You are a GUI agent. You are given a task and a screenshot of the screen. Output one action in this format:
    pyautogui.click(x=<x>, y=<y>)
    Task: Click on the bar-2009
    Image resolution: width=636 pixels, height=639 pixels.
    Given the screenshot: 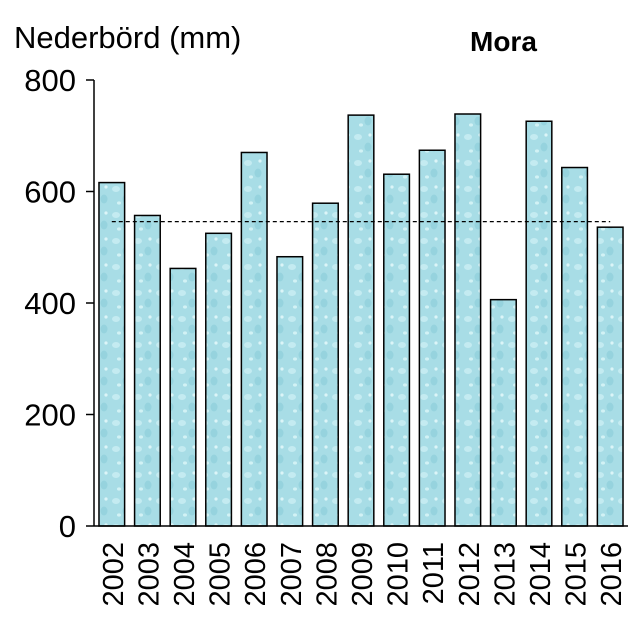 What is the action you would take?
    pyautogui.click(x=361, y=320)
    